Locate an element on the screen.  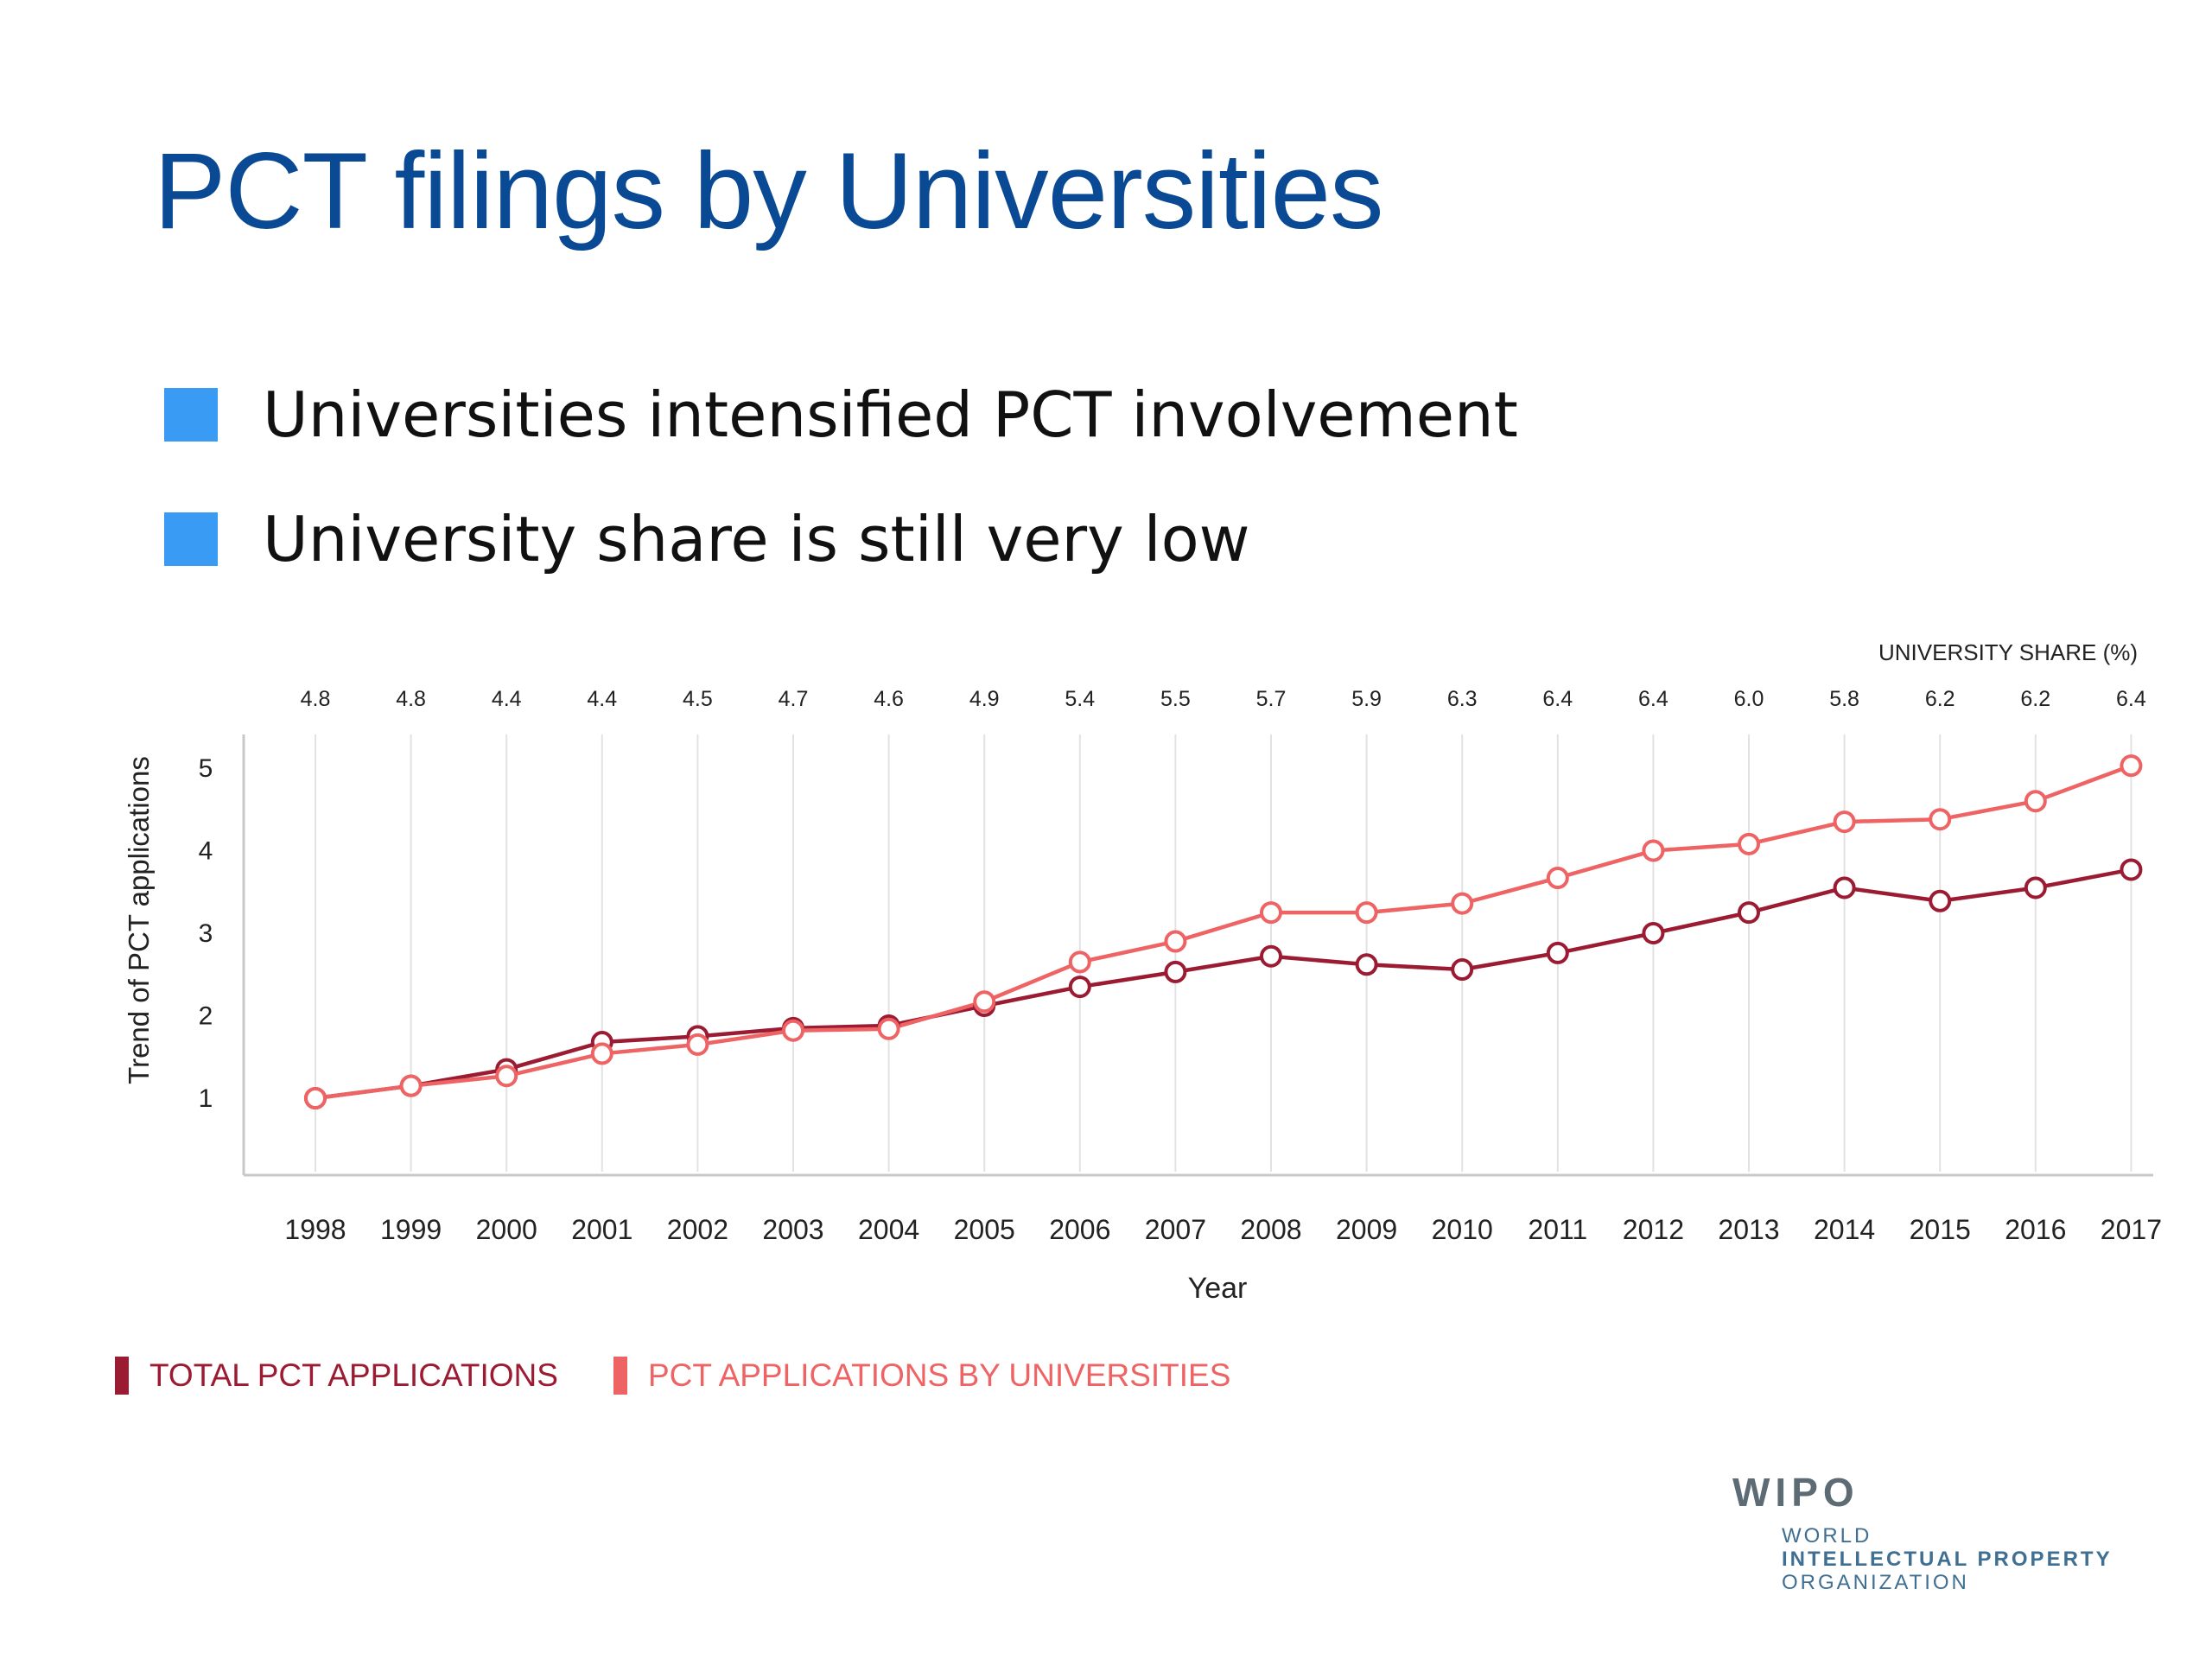
share-value-label: 5.4 is located at coordinates (1080, 699).